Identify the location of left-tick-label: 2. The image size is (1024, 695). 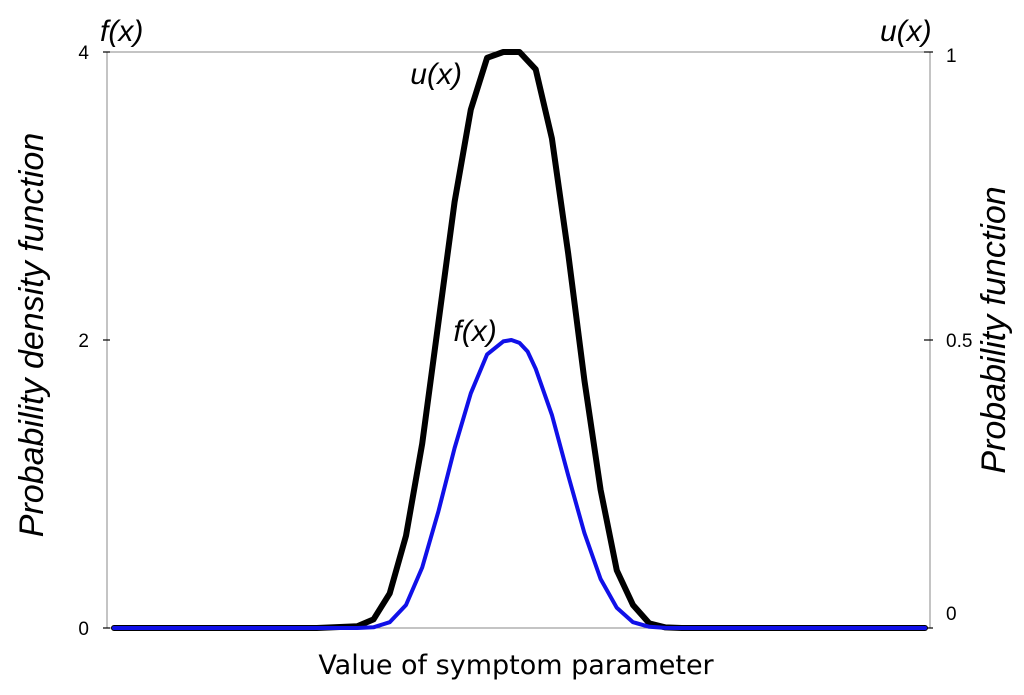
(83, 341).